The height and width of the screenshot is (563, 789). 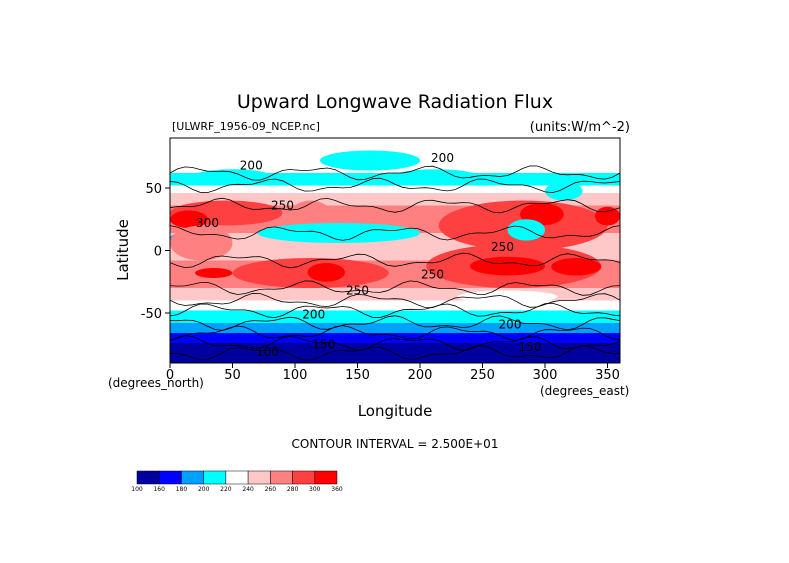 I want to click on contour-label-2: 250, so click(x=282, y=206).